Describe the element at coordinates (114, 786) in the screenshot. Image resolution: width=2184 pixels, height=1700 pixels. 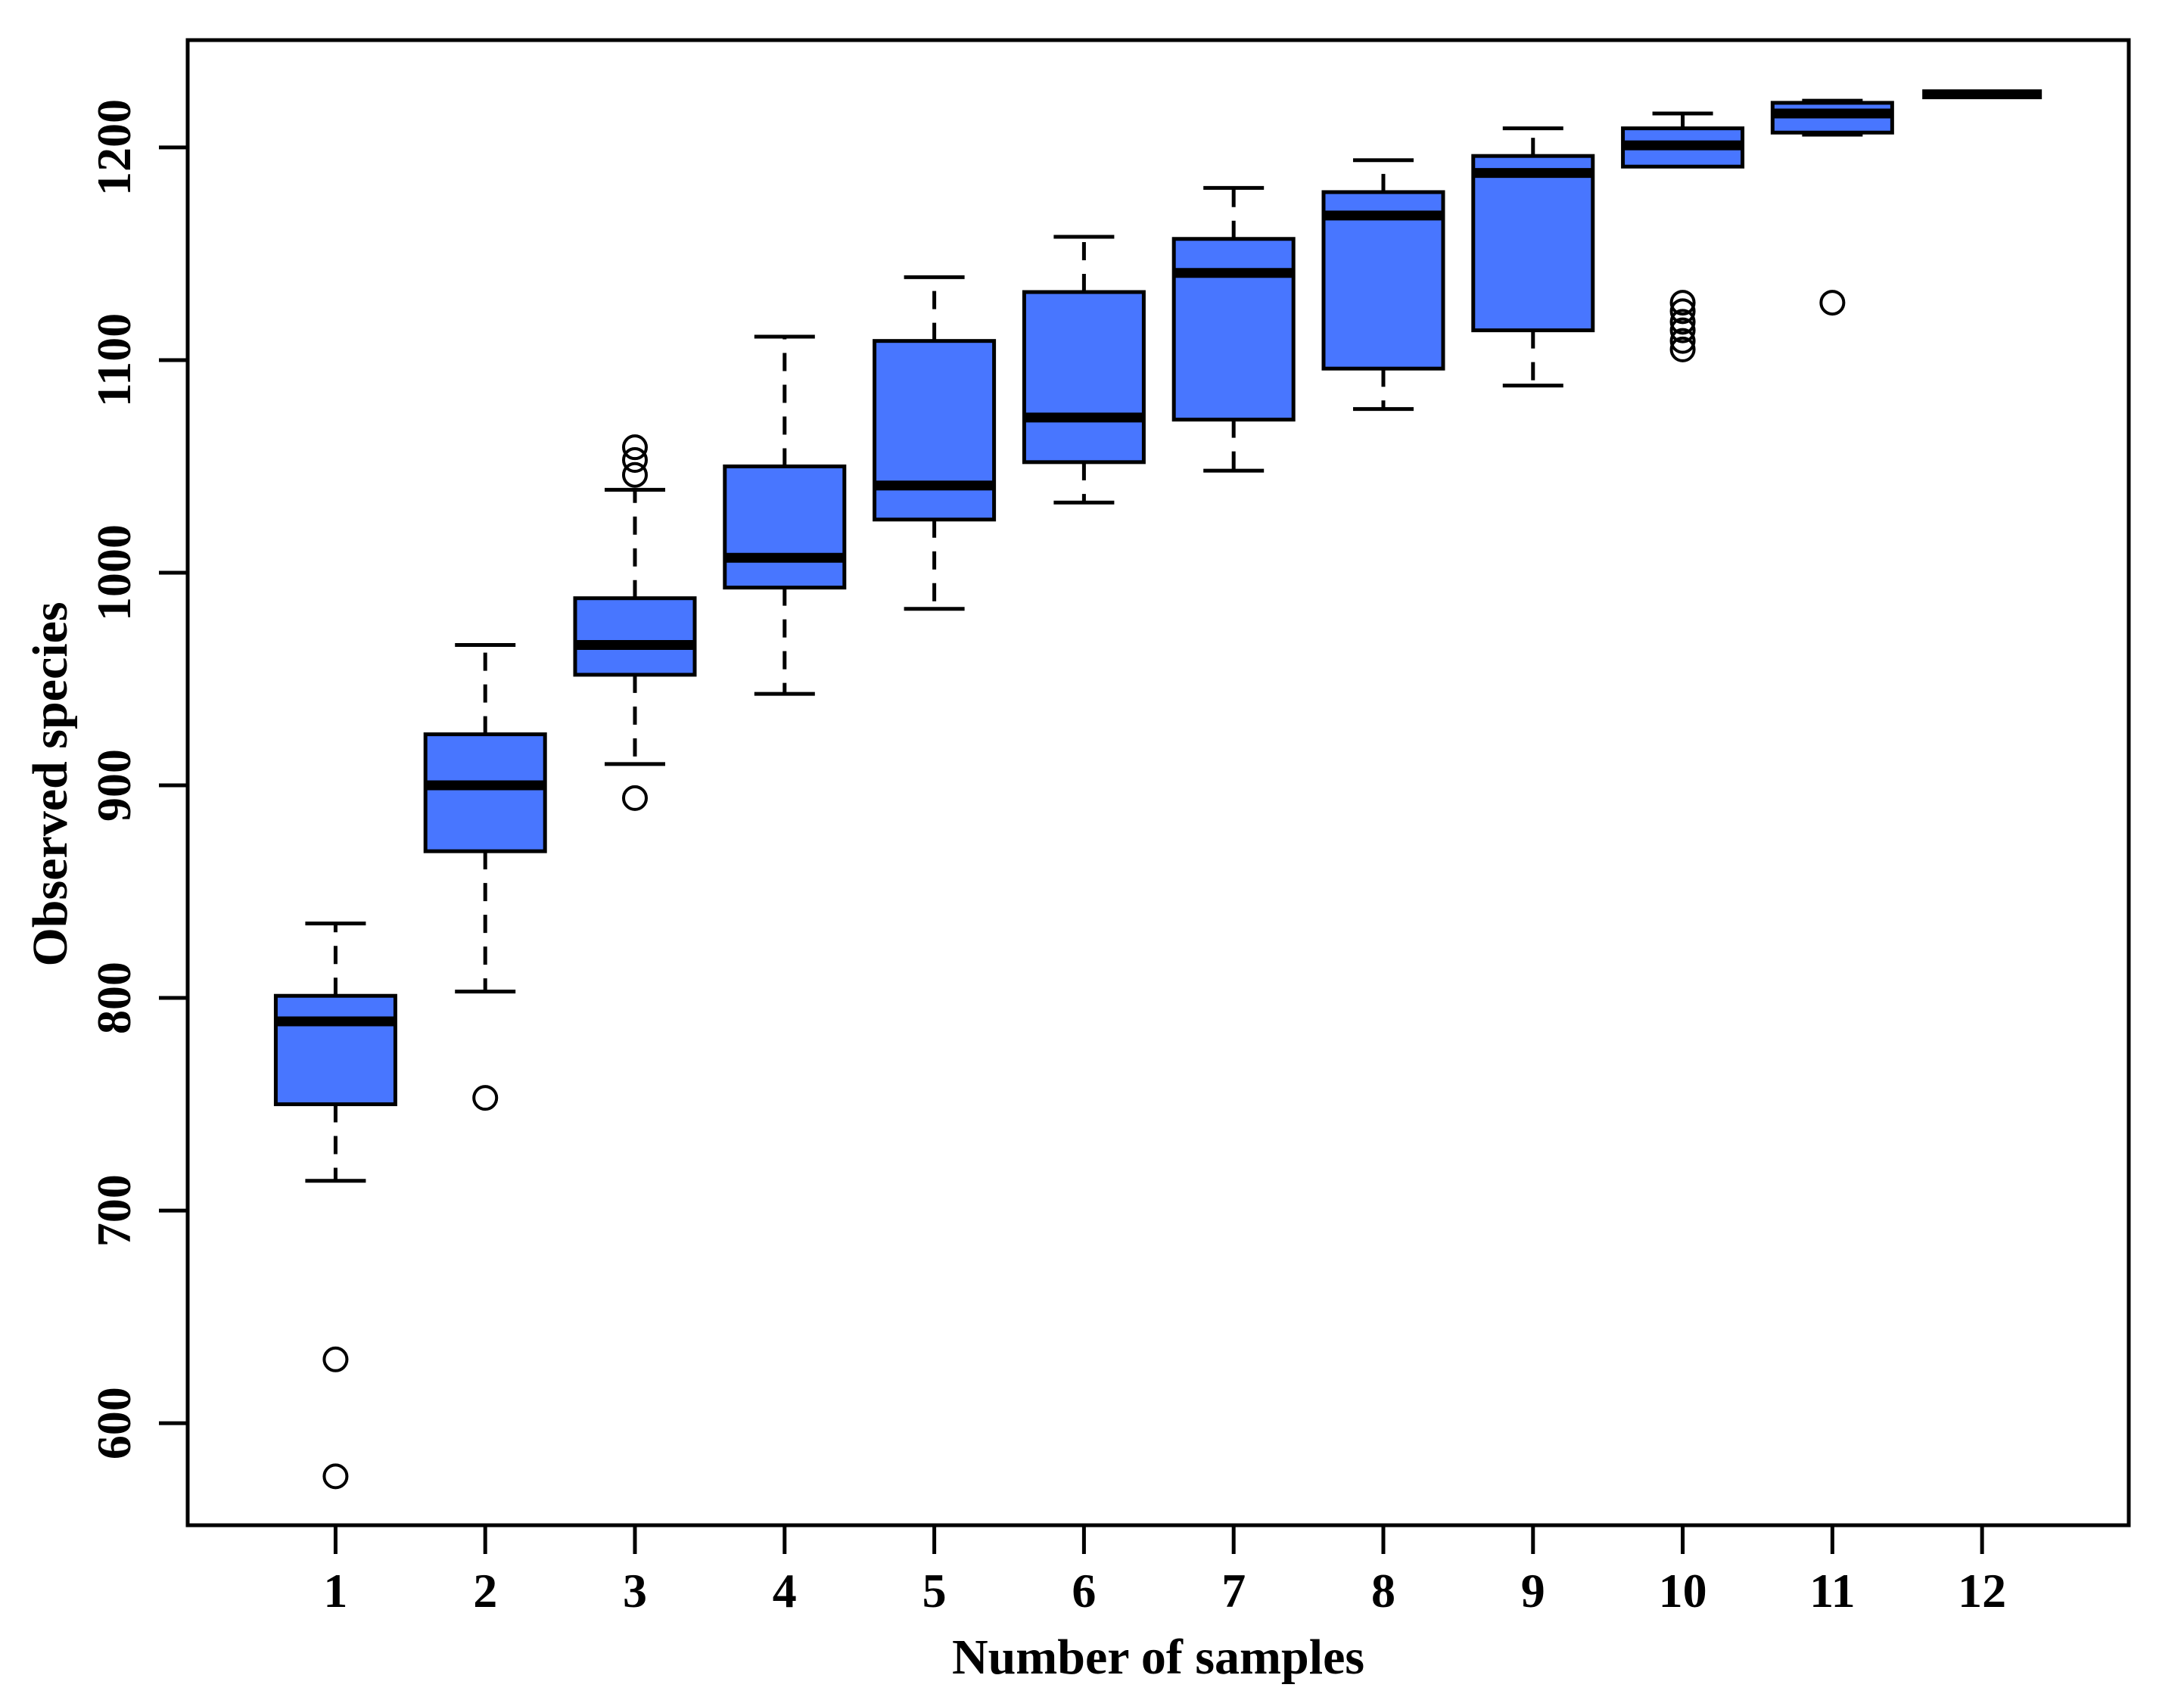
I see `y-tick-label: 900` at that location.